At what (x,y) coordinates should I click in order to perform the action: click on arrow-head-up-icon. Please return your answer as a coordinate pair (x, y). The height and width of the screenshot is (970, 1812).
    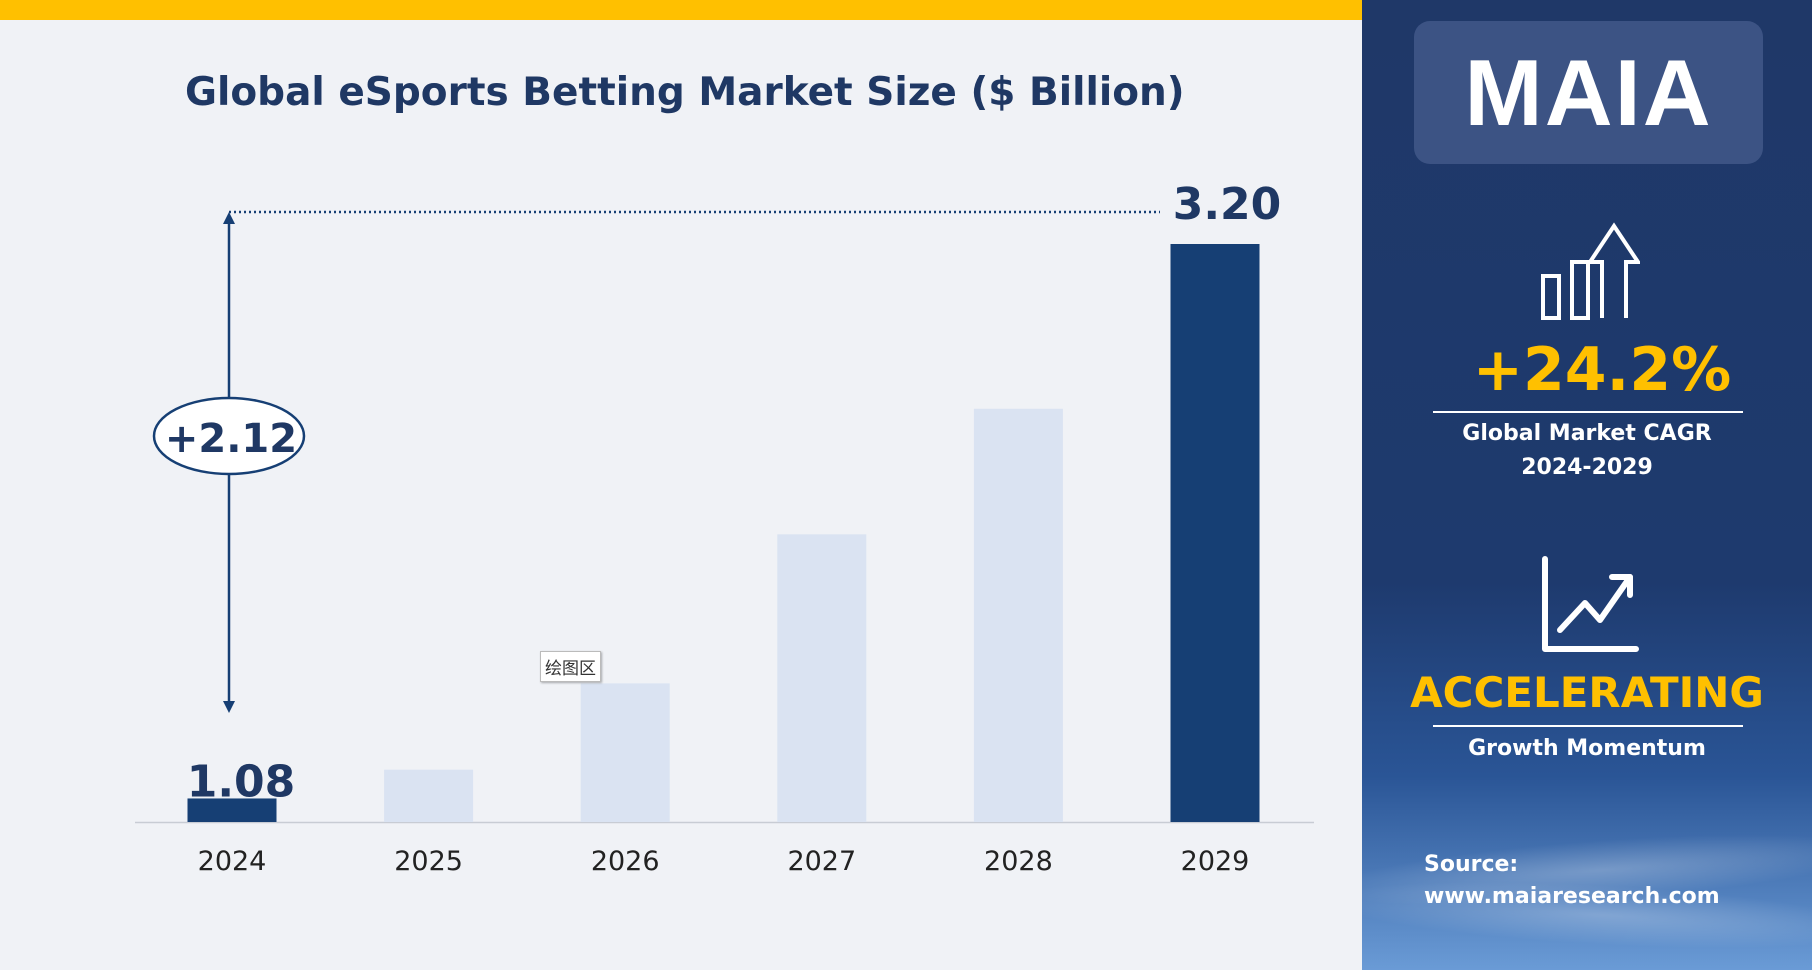
    Looking at the image, I should click on (229, 218).